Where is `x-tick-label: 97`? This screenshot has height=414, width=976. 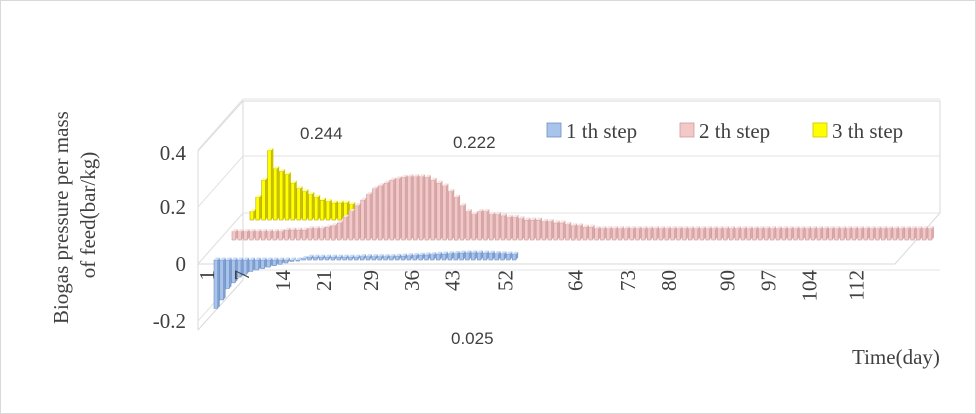
x-tick-label: 97 is located at coordinates (769, 280).